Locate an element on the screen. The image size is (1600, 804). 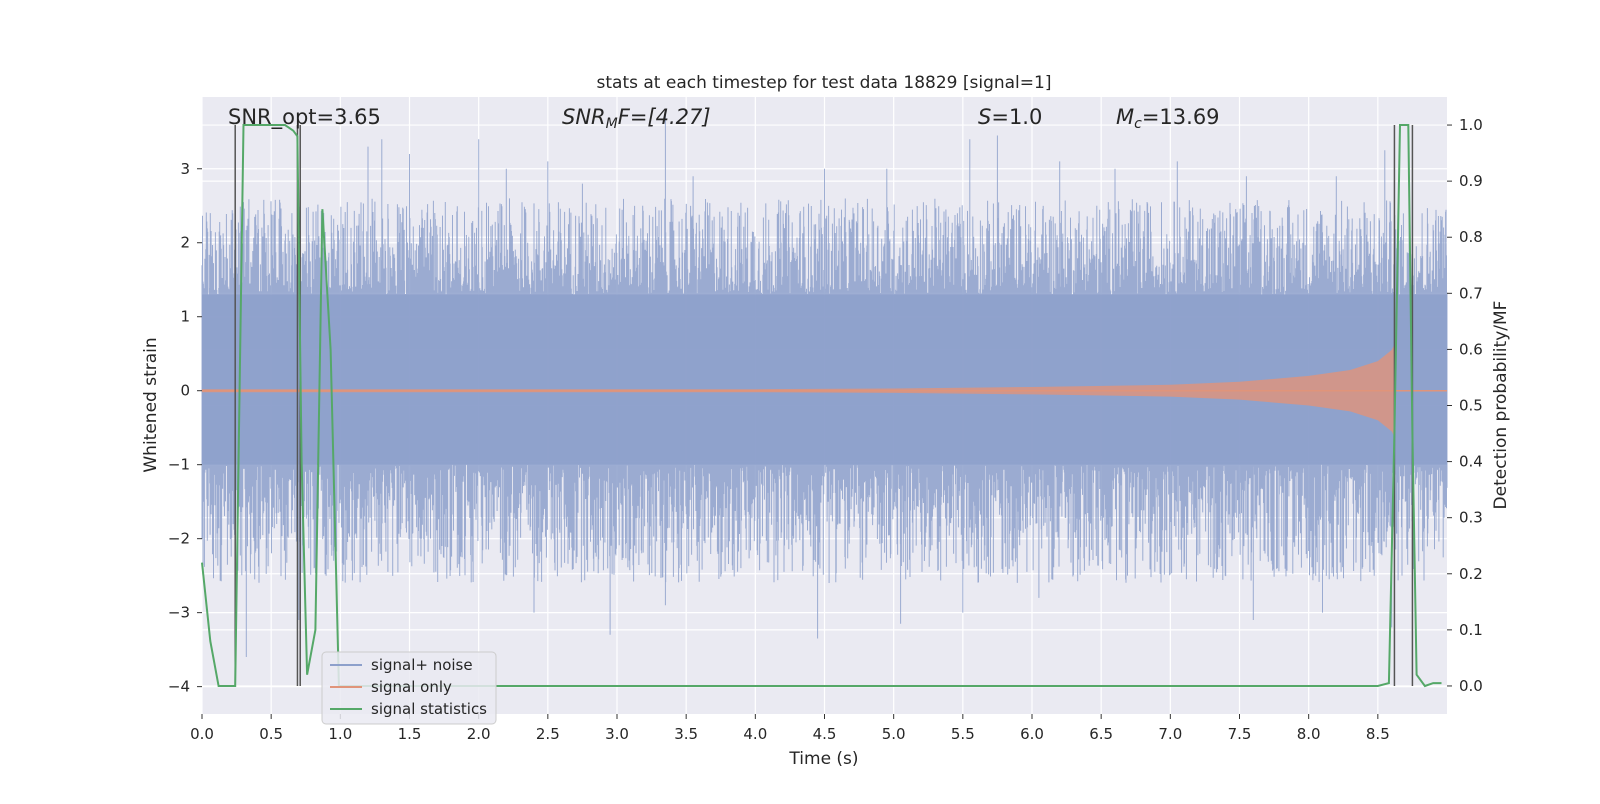
y-right-tick-label: 0.5 is located at coordinates (1471, 406).